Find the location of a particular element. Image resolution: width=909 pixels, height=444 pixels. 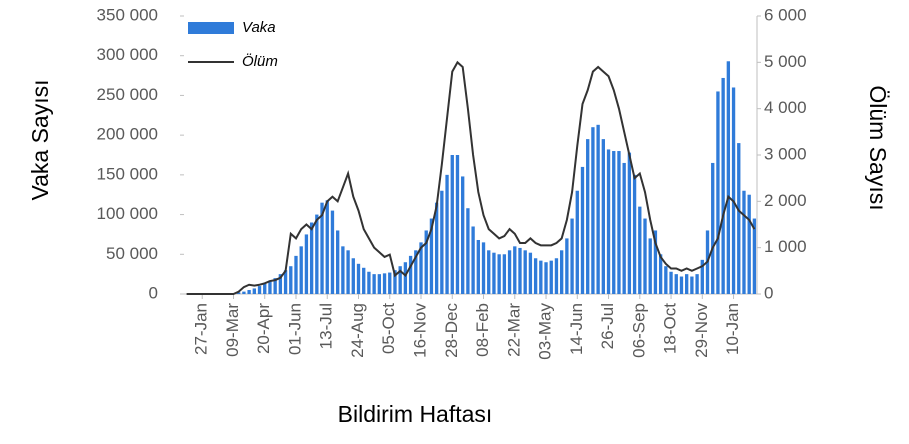

y-tick-label: 50 000 is located at coordinates (132, 253).